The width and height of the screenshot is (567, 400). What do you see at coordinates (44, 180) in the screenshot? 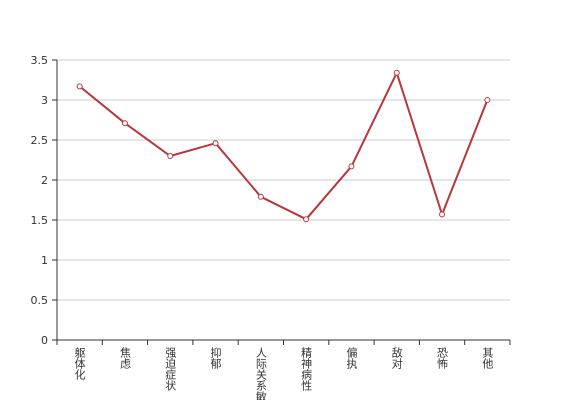
I see `y-tick-label: 2` at bounding box center [44, 180].